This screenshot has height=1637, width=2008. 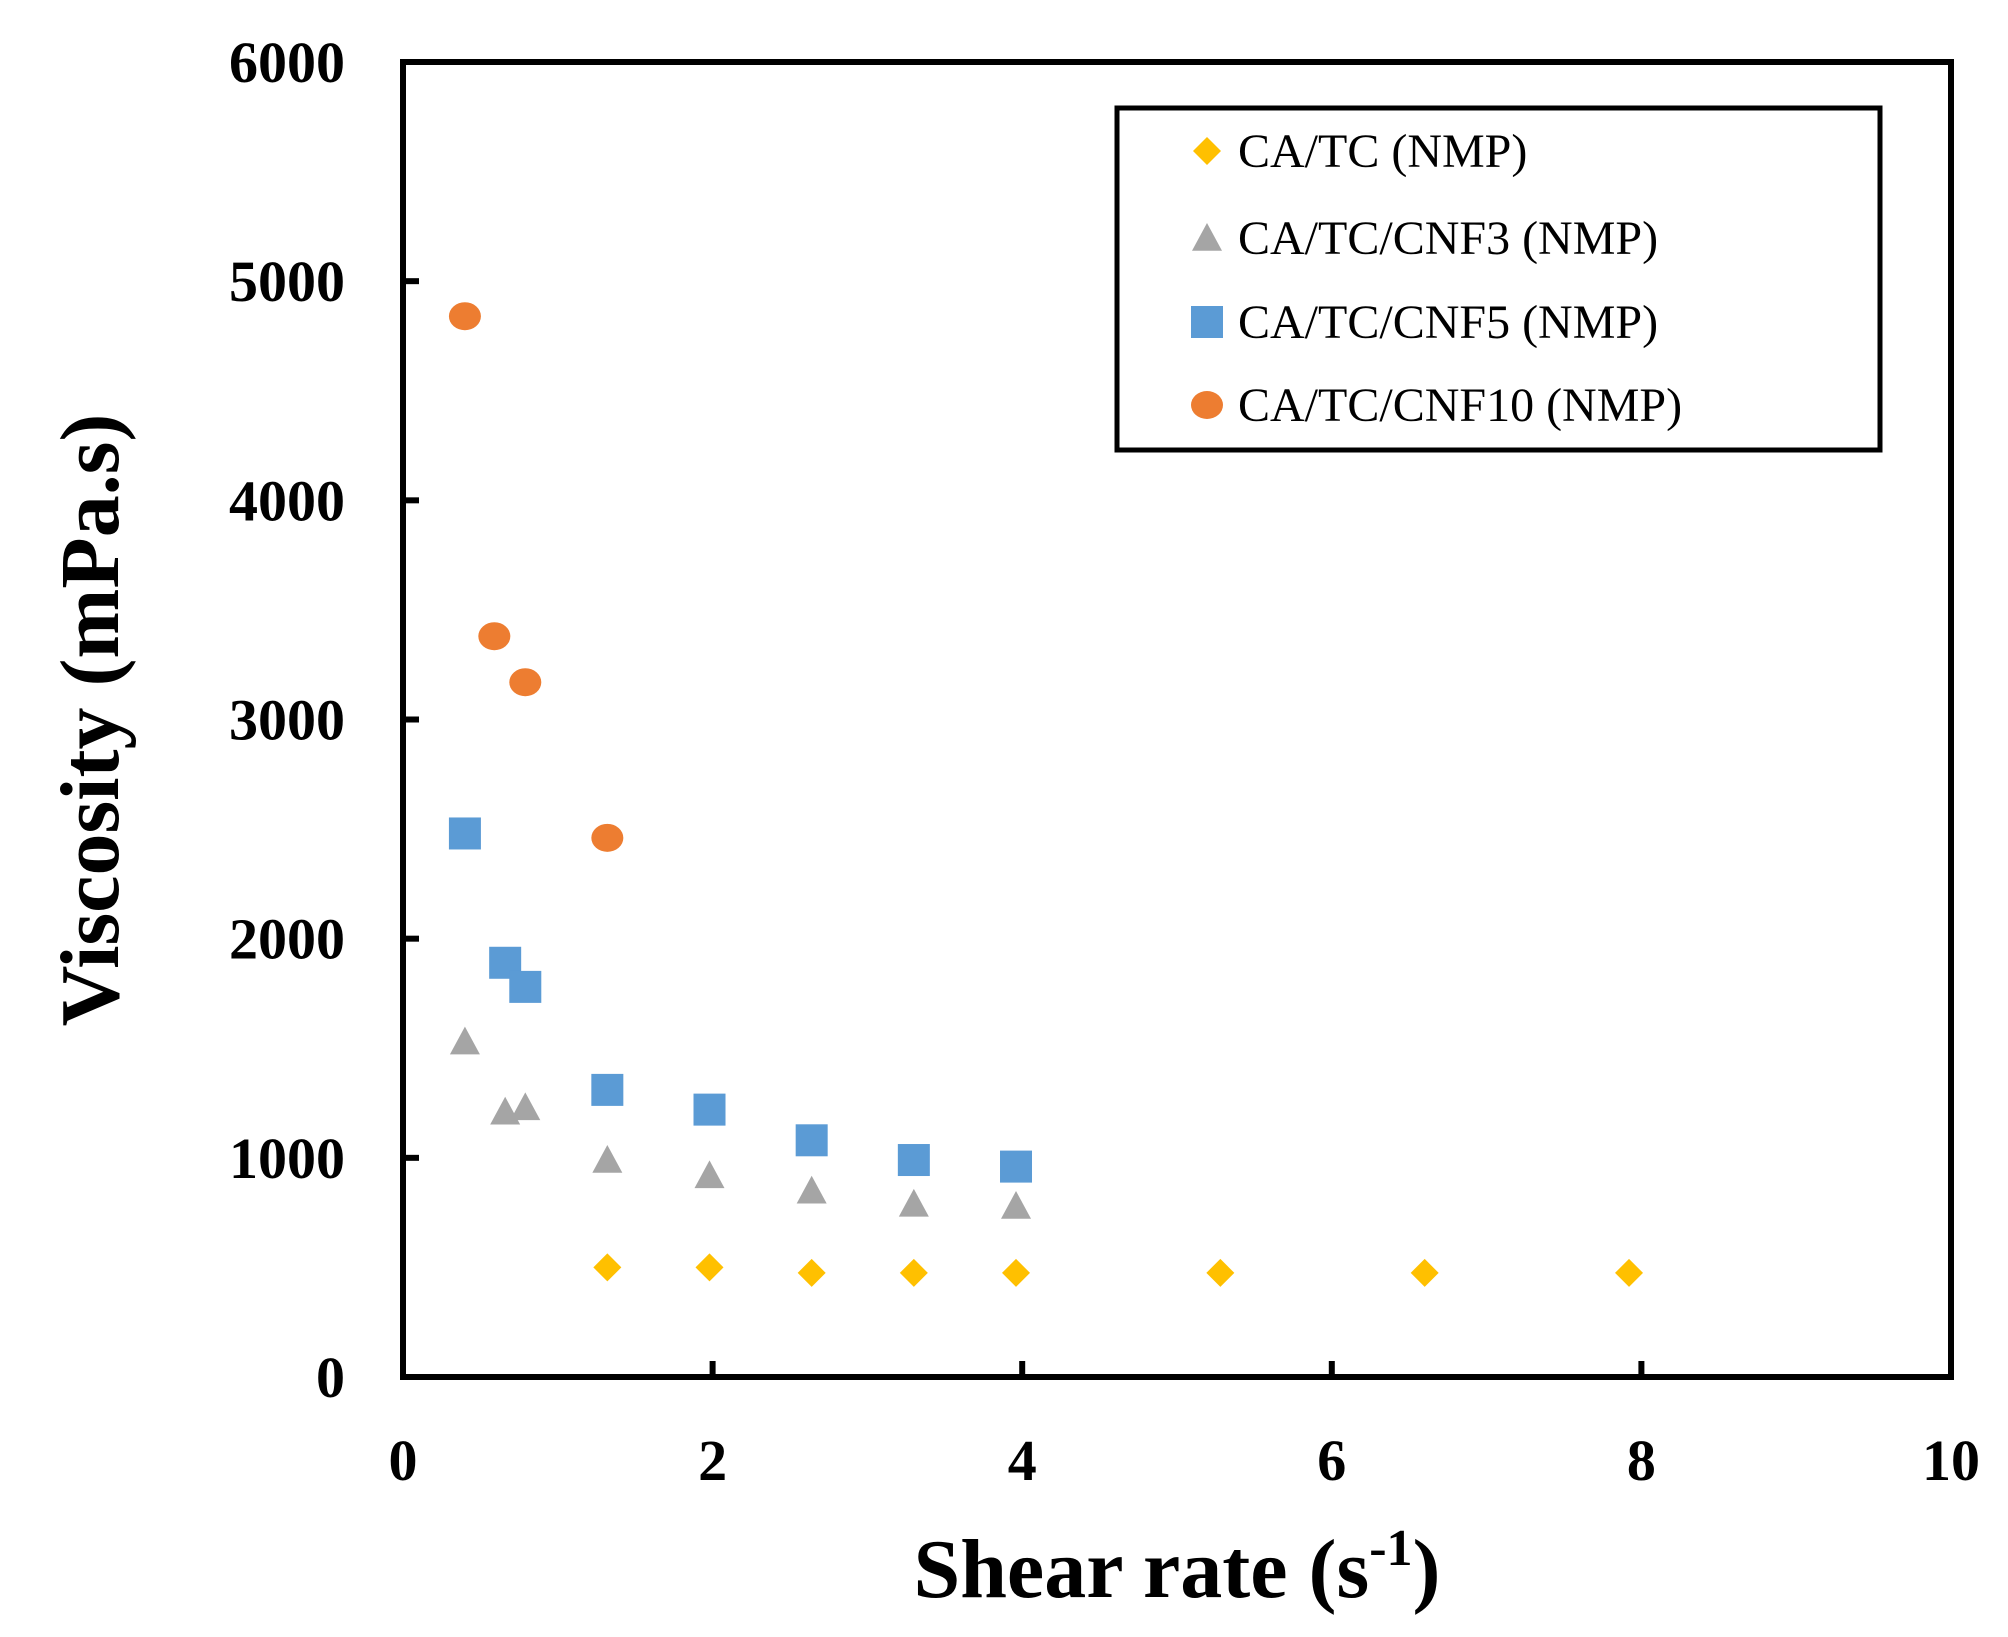 I want to click on x-tick-label: 0, so click(x=403, y=1460).